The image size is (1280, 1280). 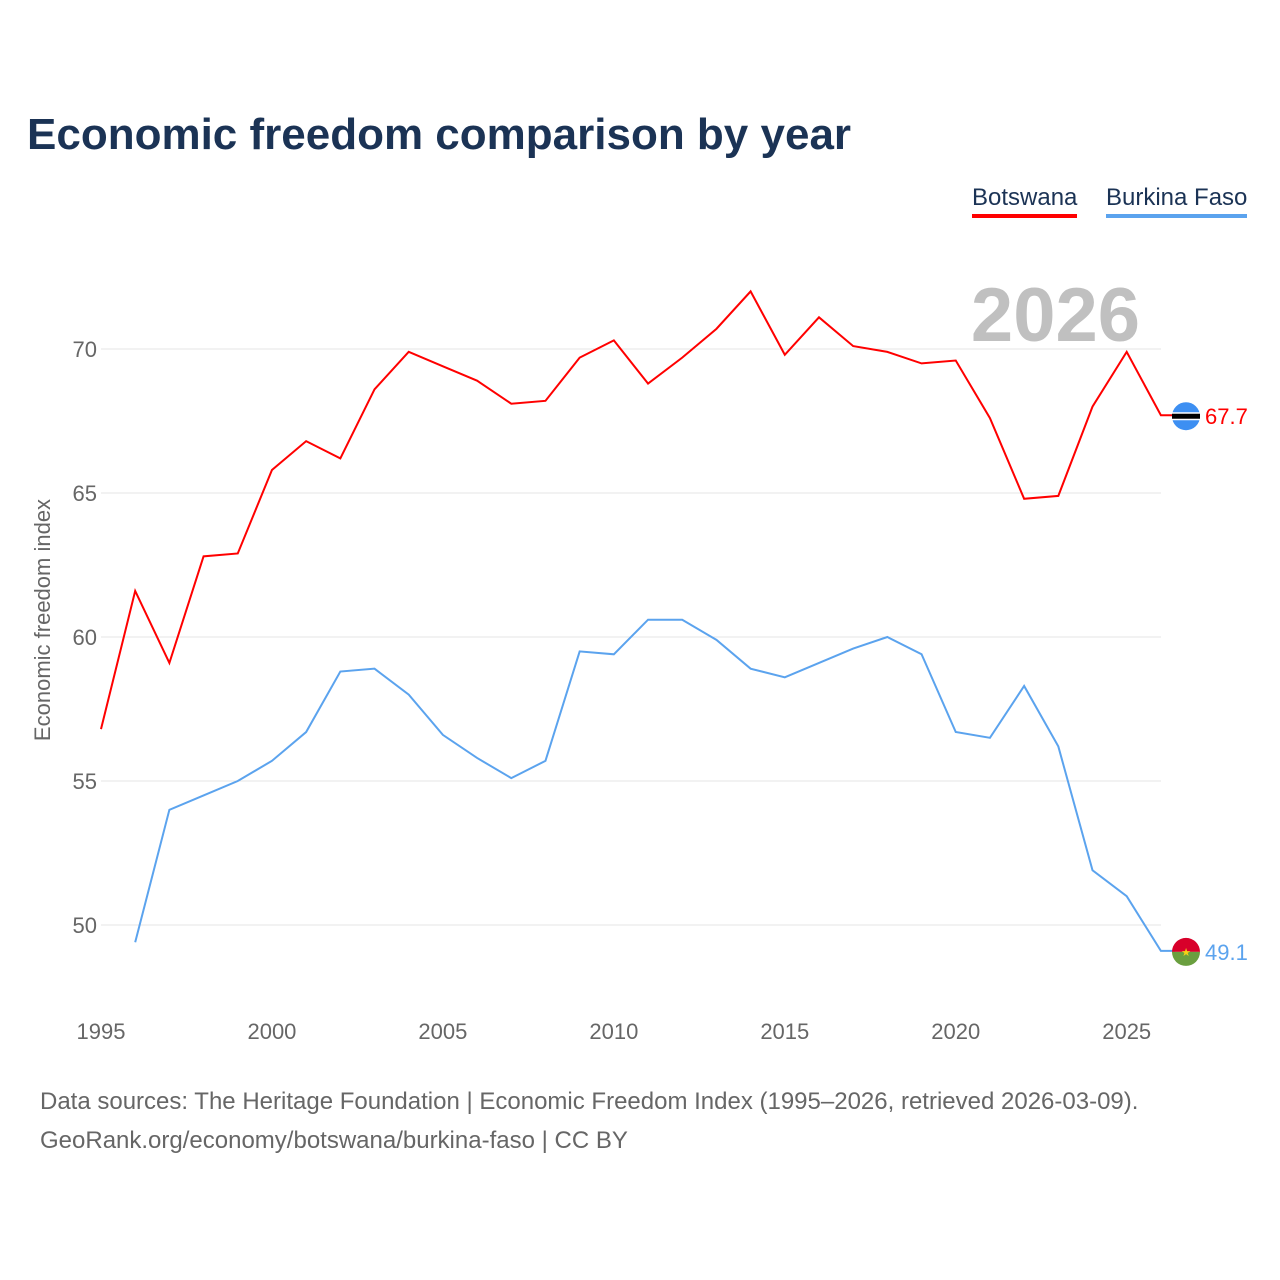 I want to click on y-tick-label: 50, so click(x=85, y=925).